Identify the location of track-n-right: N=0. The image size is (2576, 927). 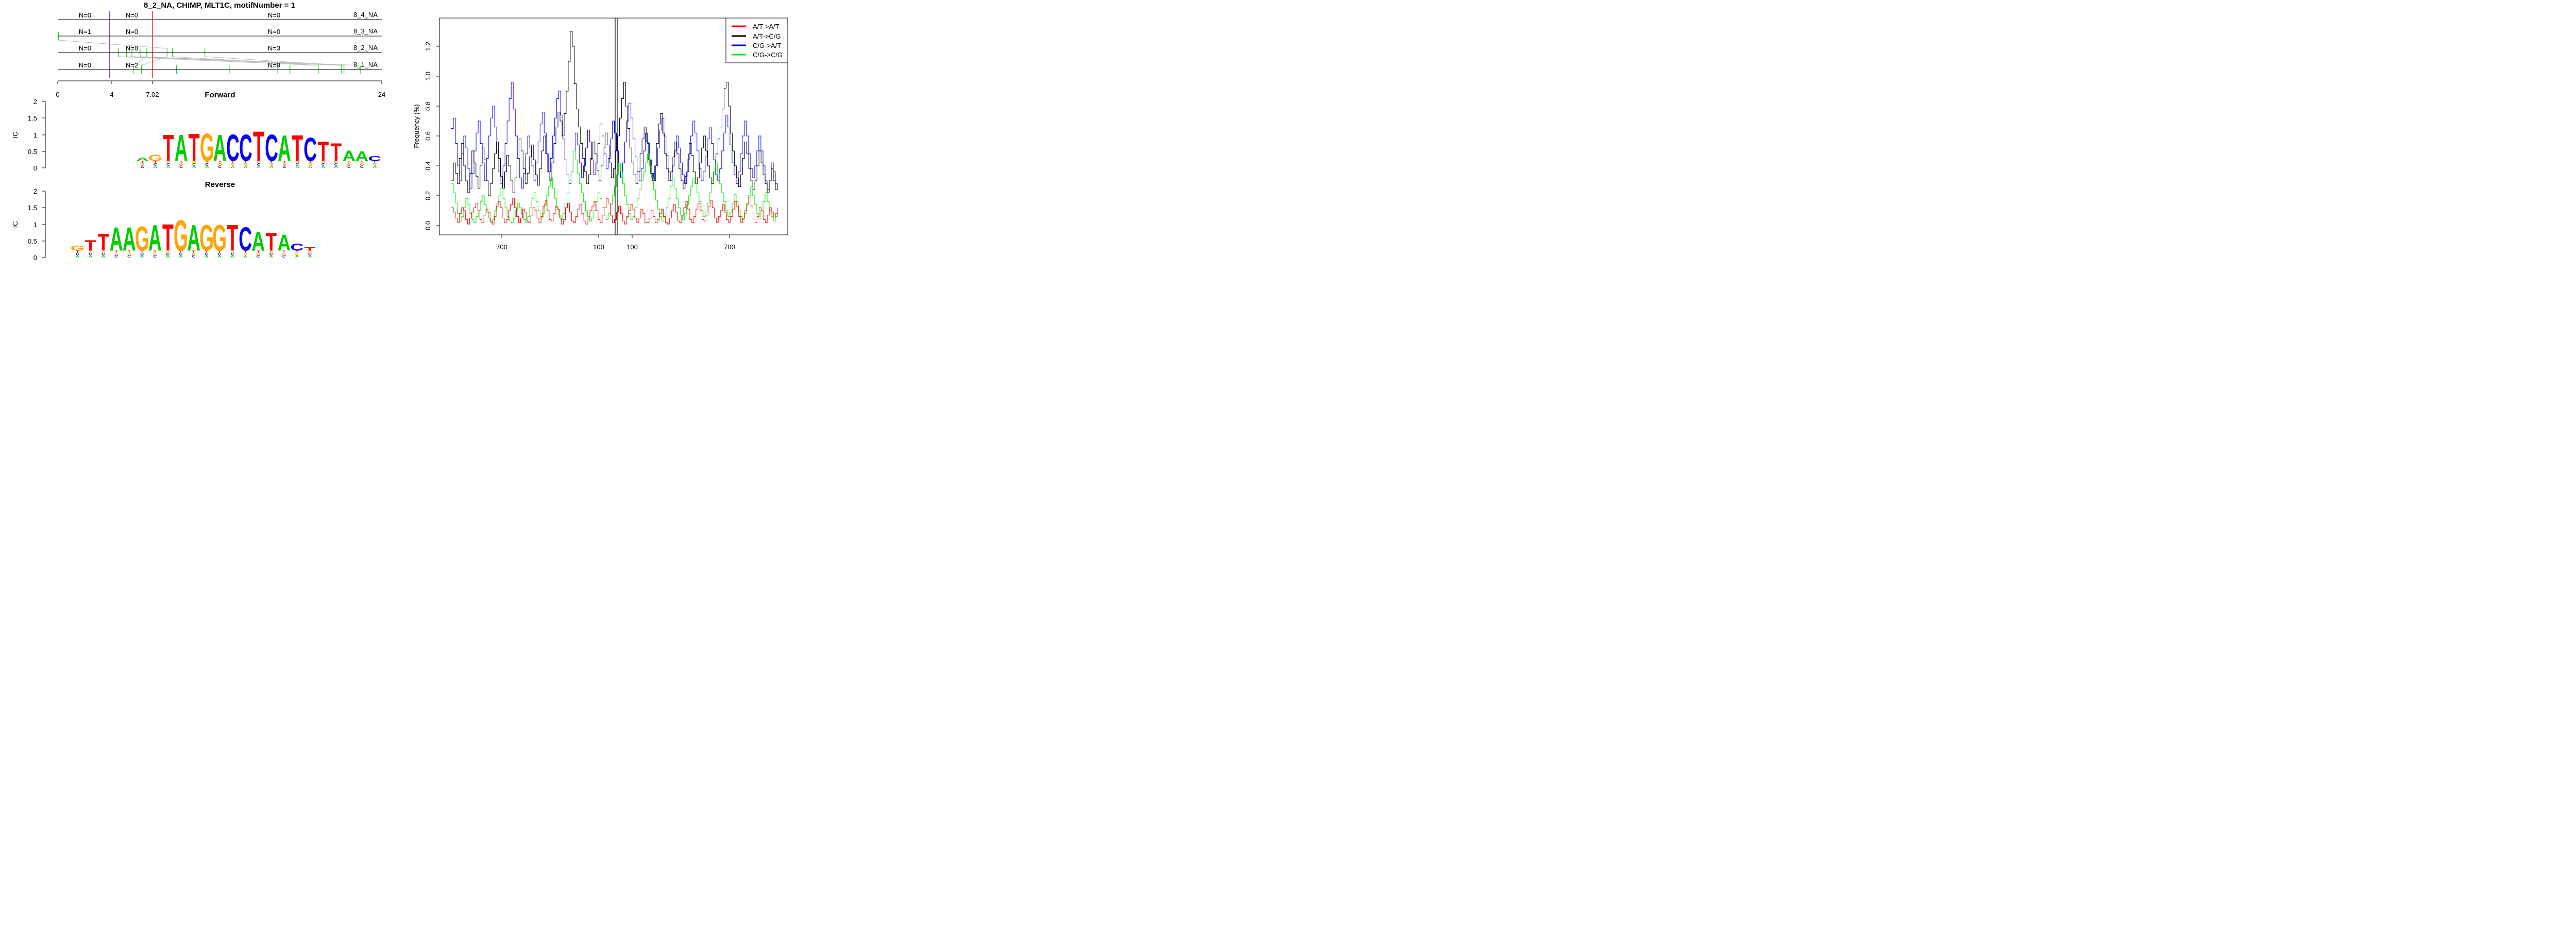
(274, 15).